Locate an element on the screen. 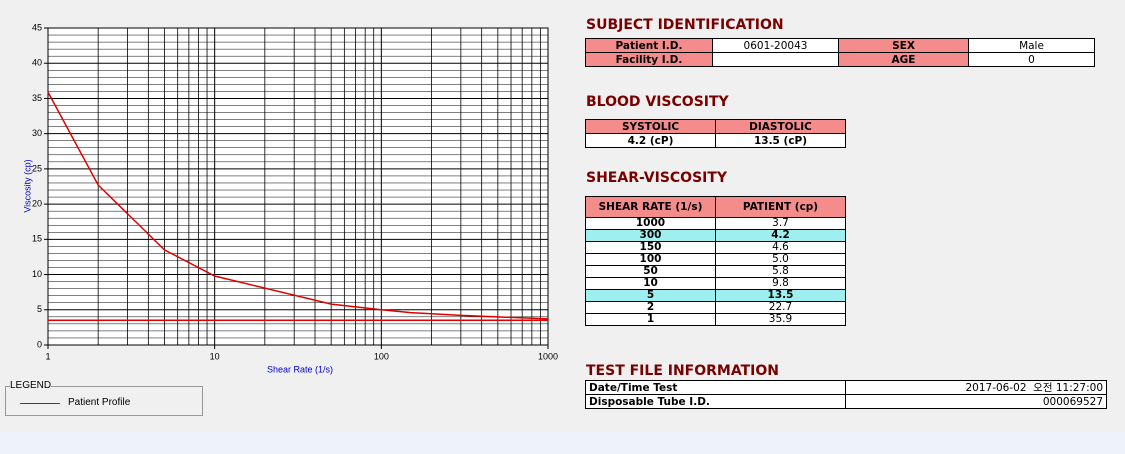 The height and width of the screenshot is (454, 1125). table-row: 5 13.5 is located at coordinates (715, 295).